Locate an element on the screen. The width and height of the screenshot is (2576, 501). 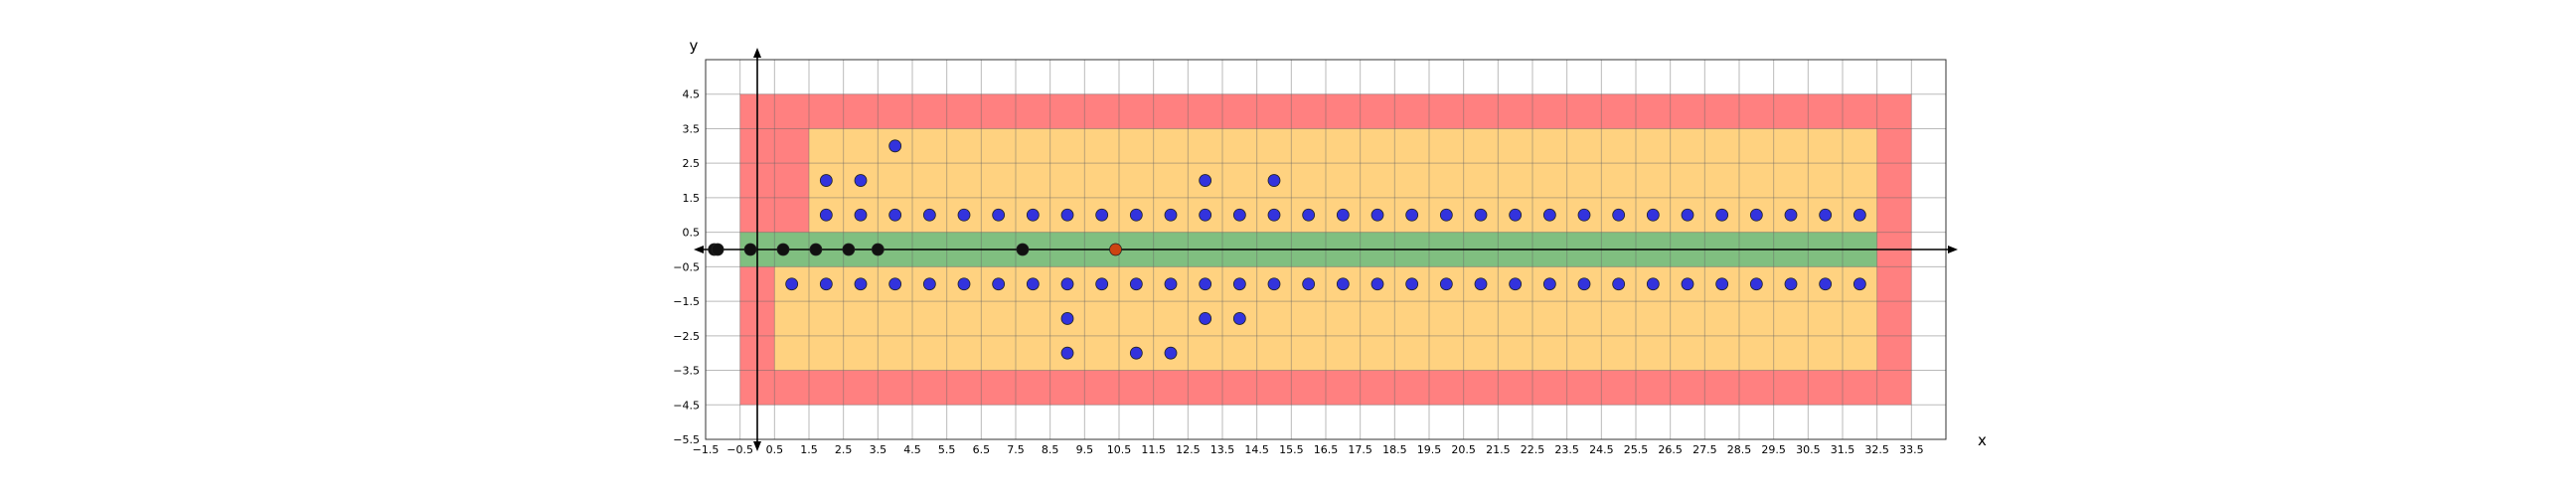
x-tick-label: 26.5 is located at coordinates (1670, 449).